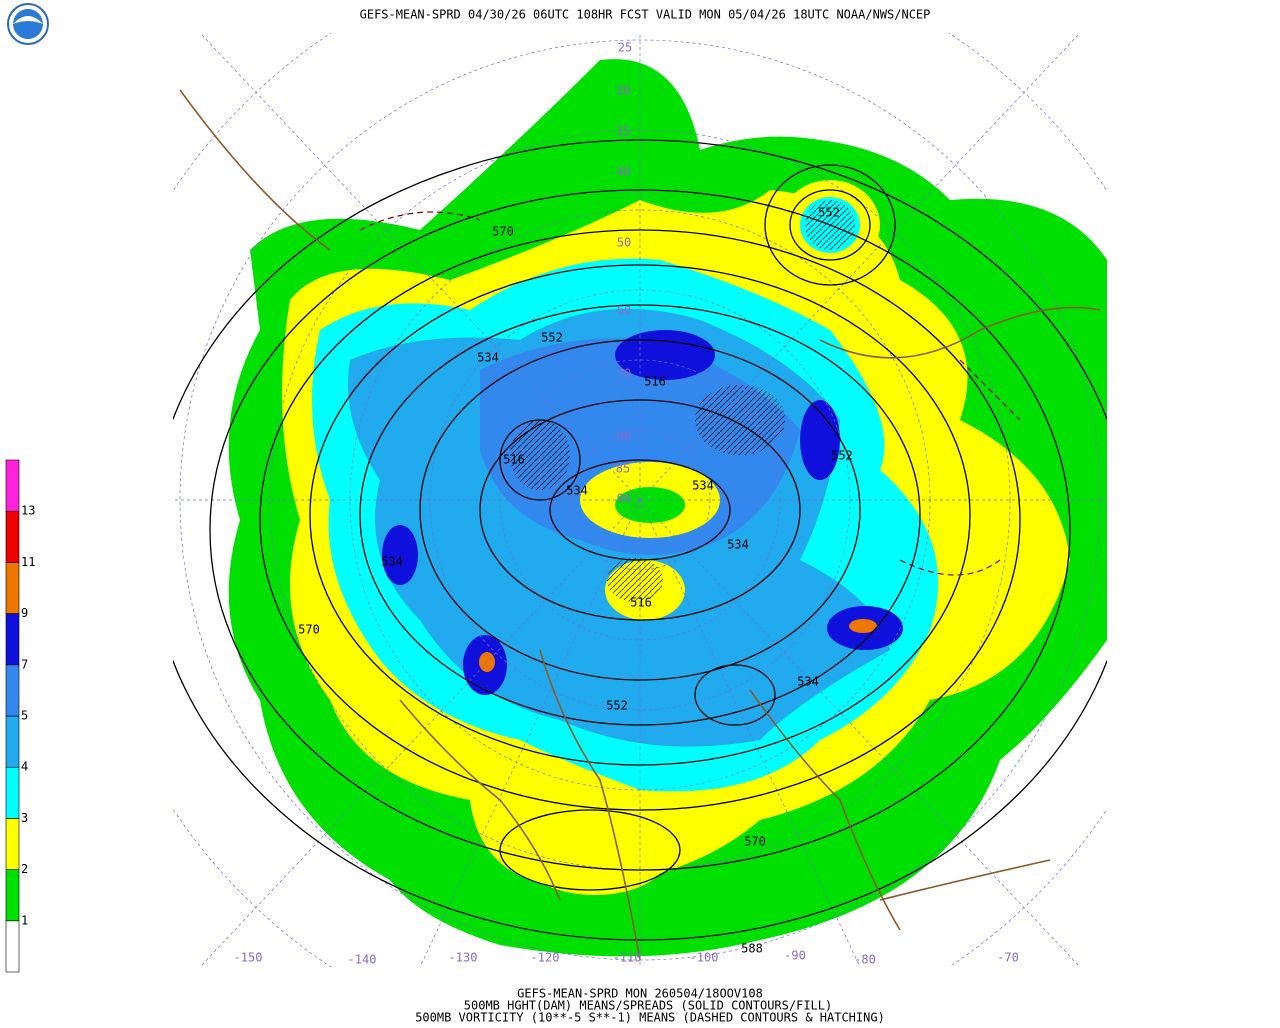  I want to click on latitude-label: 25, so click(625, 48).